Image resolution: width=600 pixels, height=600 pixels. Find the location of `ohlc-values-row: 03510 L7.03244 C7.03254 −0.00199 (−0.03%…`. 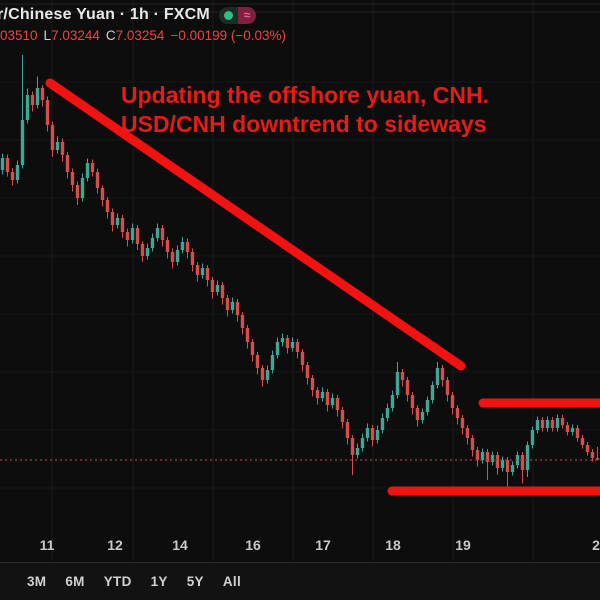

ohlc-values-row: 03510 L7.03244 C7.03254 −0.00199 (−0.03%… is located at coordinates (143, 35).